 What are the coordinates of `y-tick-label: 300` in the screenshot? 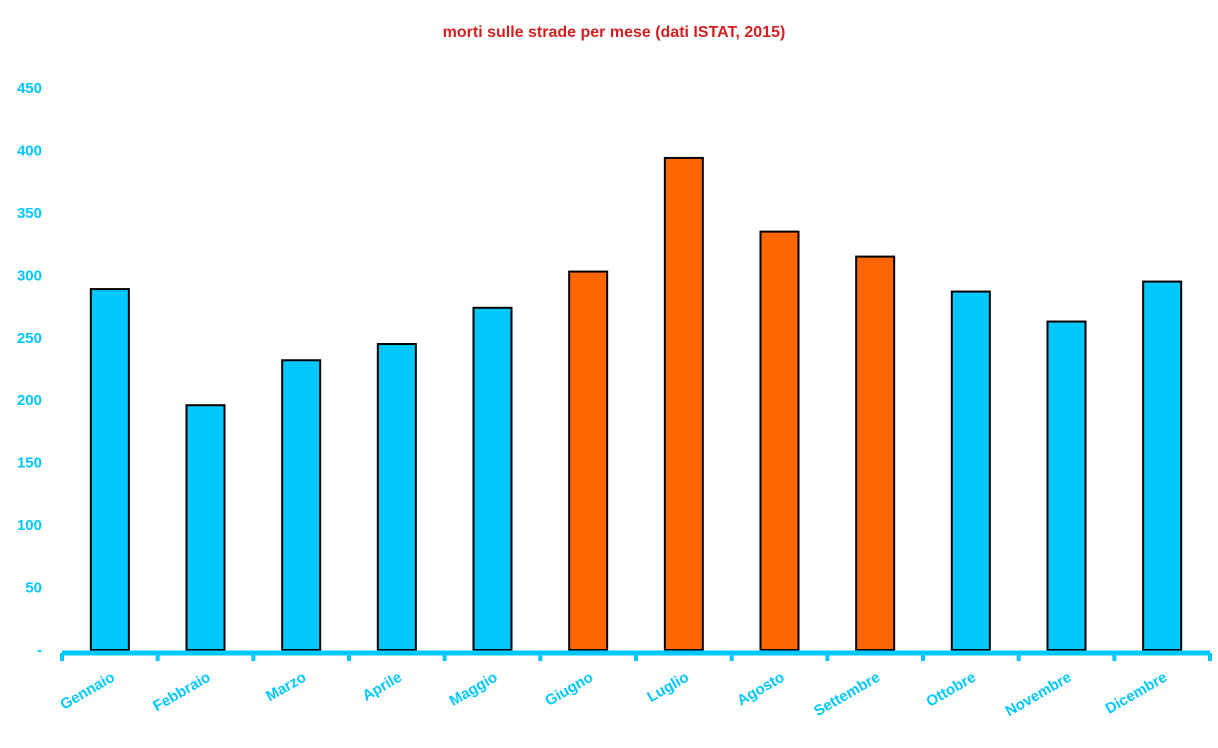 It's located at (29, 275).